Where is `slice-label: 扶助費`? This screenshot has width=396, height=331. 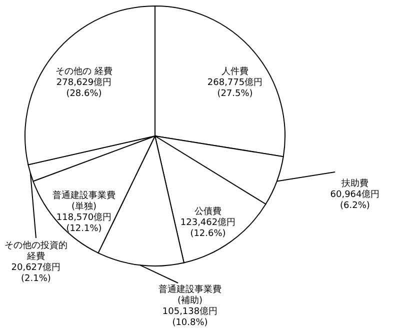 slice-label: 扶助費 is located at coordinates (354, 183).